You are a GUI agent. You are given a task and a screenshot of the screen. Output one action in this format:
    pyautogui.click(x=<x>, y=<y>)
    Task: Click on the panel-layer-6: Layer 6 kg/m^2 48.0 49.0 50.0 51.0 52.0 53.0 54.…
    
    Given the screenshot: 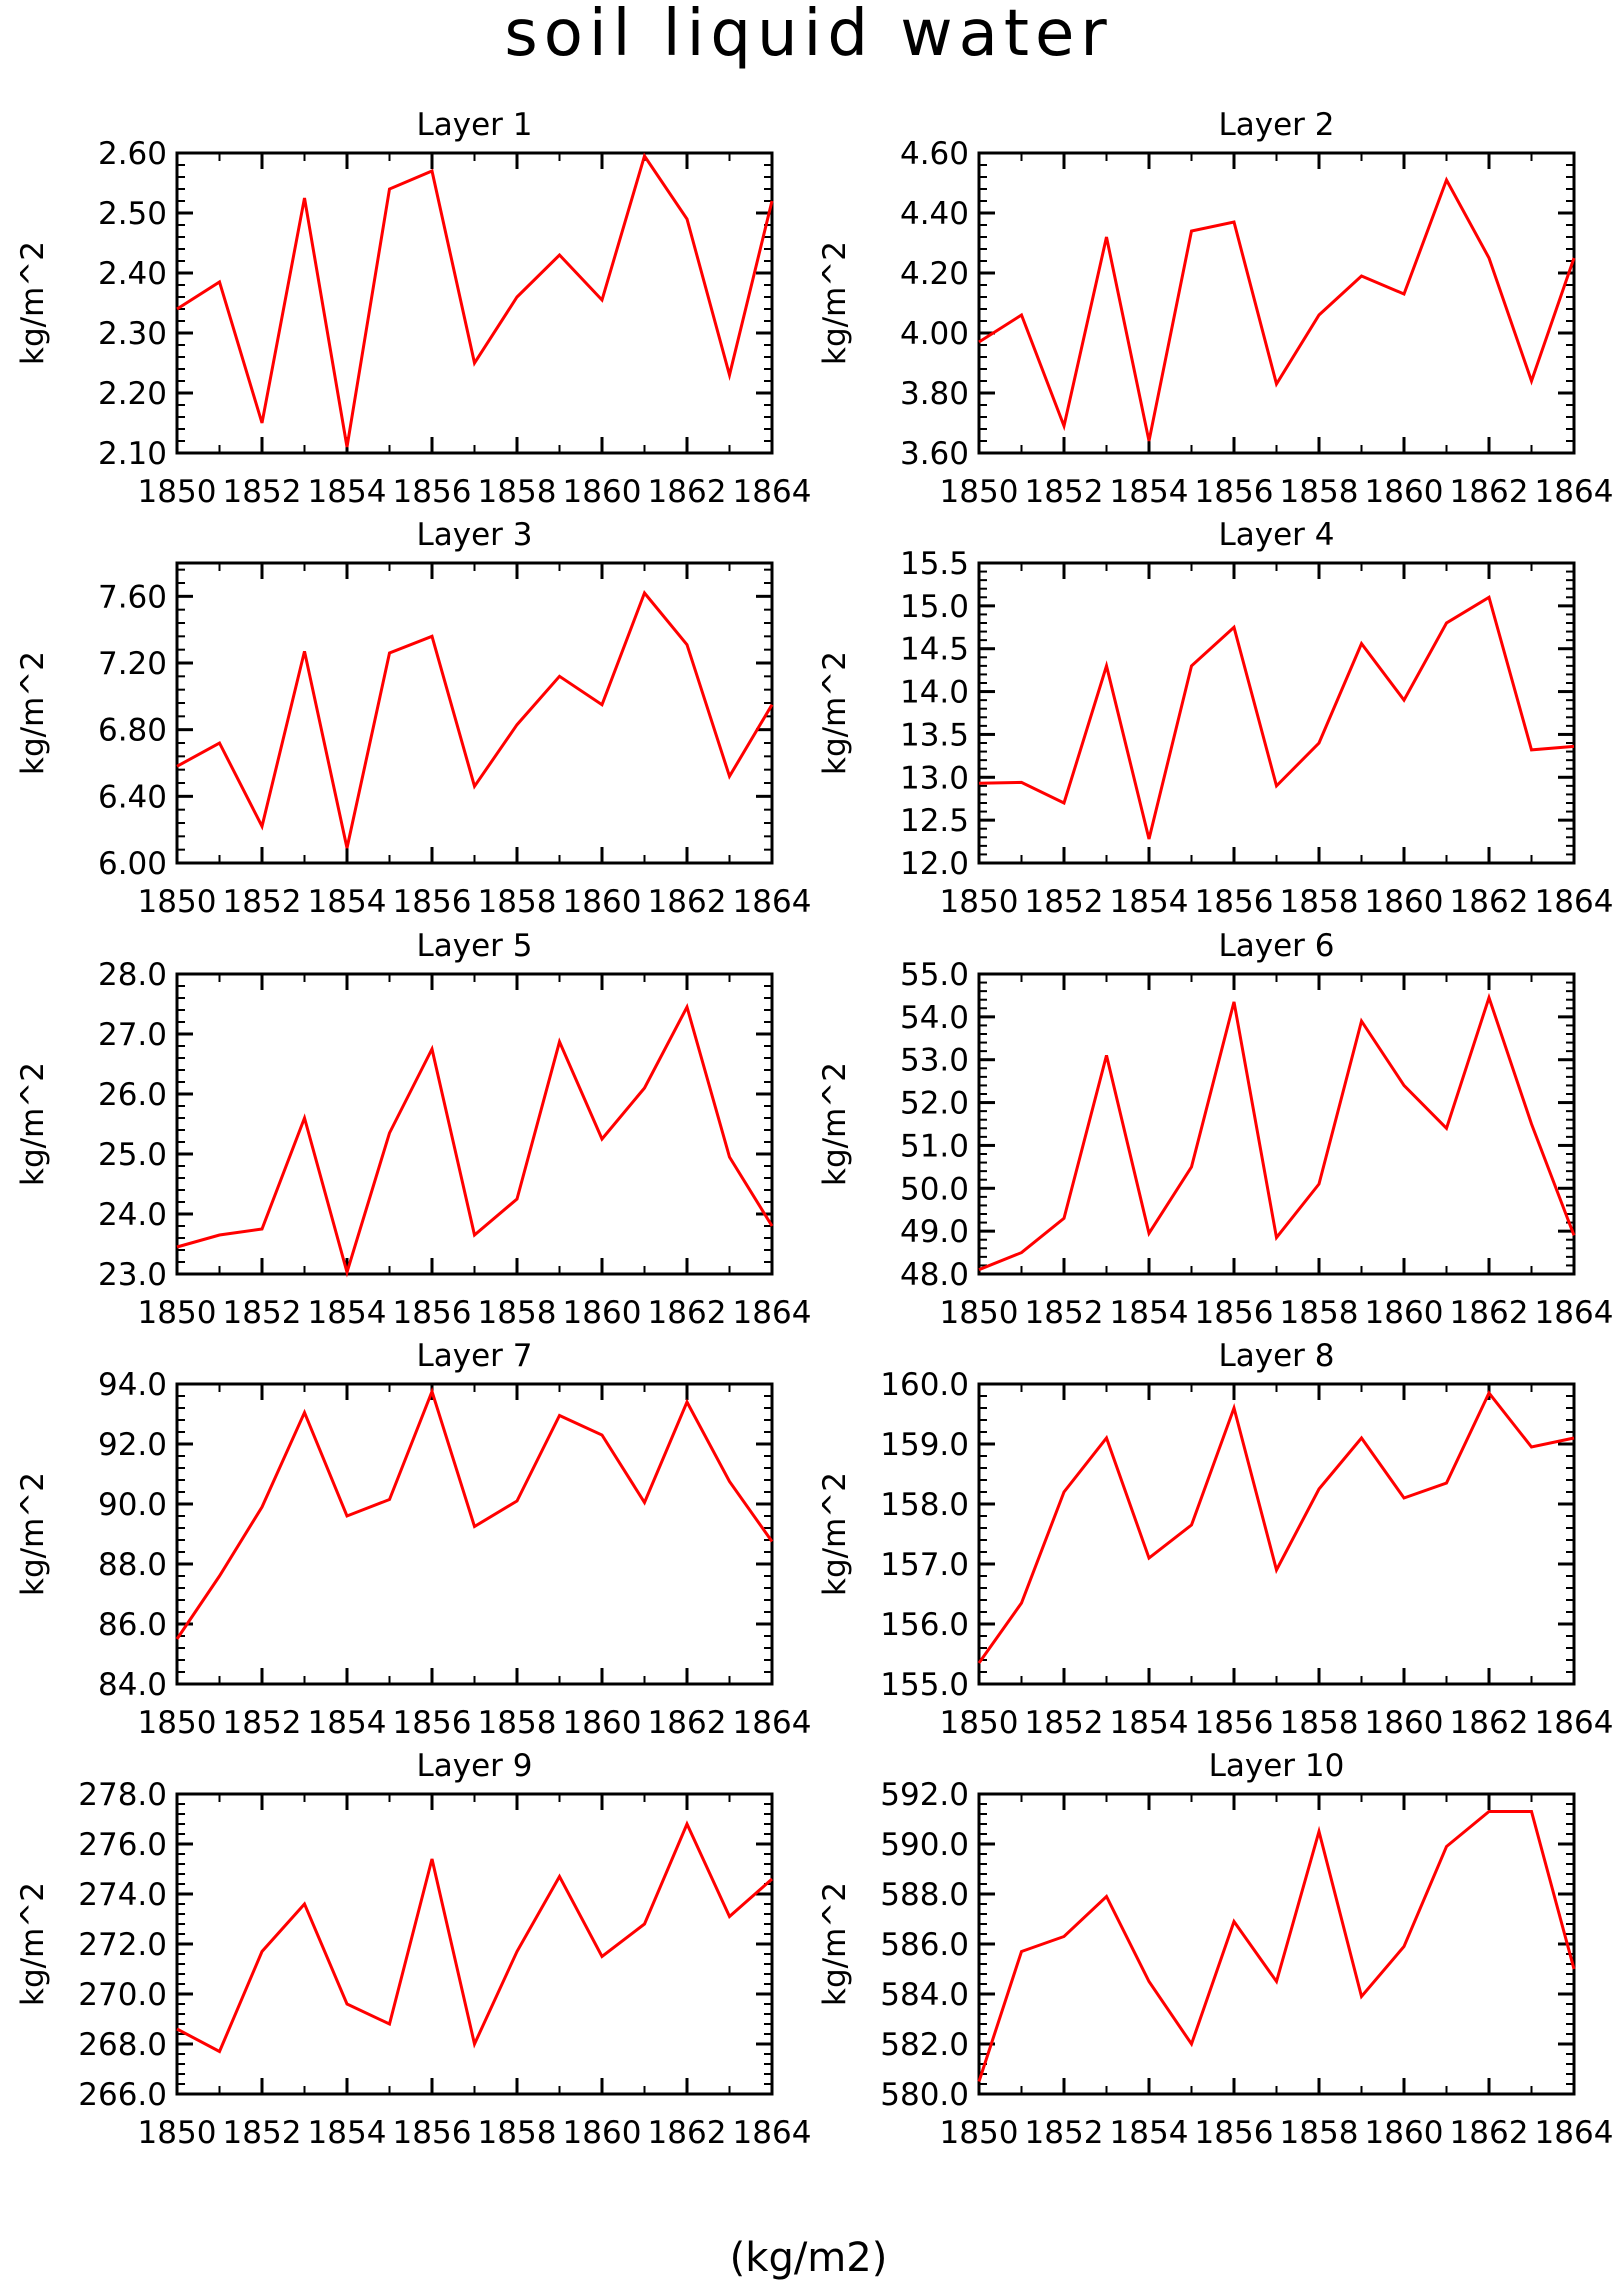 What is the action you would take?
    pyautogui.click(x=1215, y=1129)
    